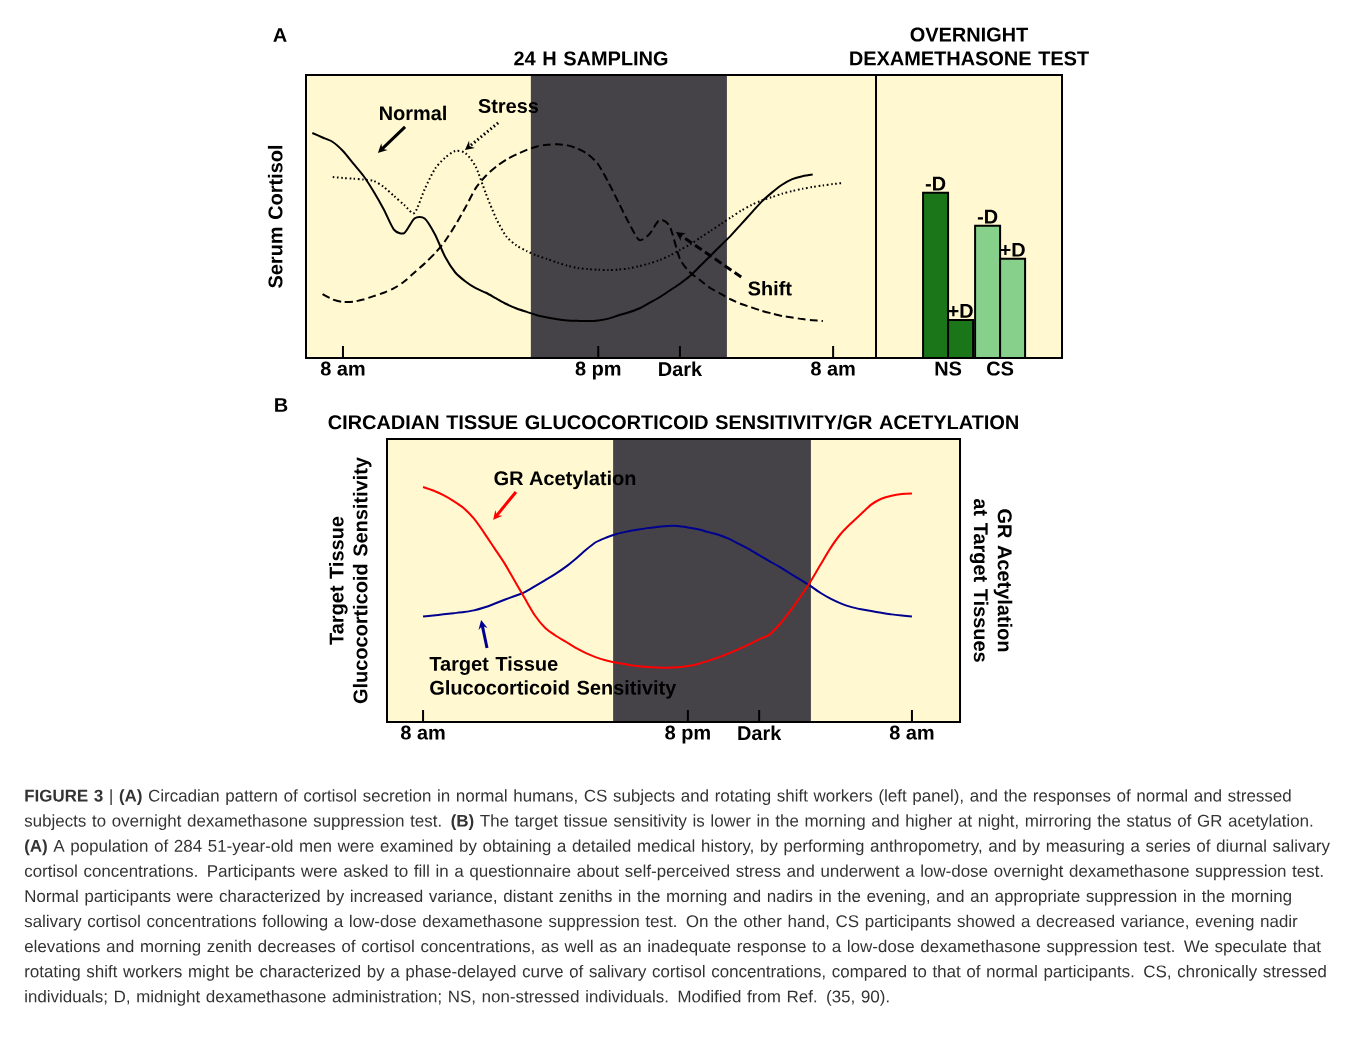  Describe the element at coordinates (275, 216) in the screenshot. I see `y-axis-title: Serum Cortisol` at that location.